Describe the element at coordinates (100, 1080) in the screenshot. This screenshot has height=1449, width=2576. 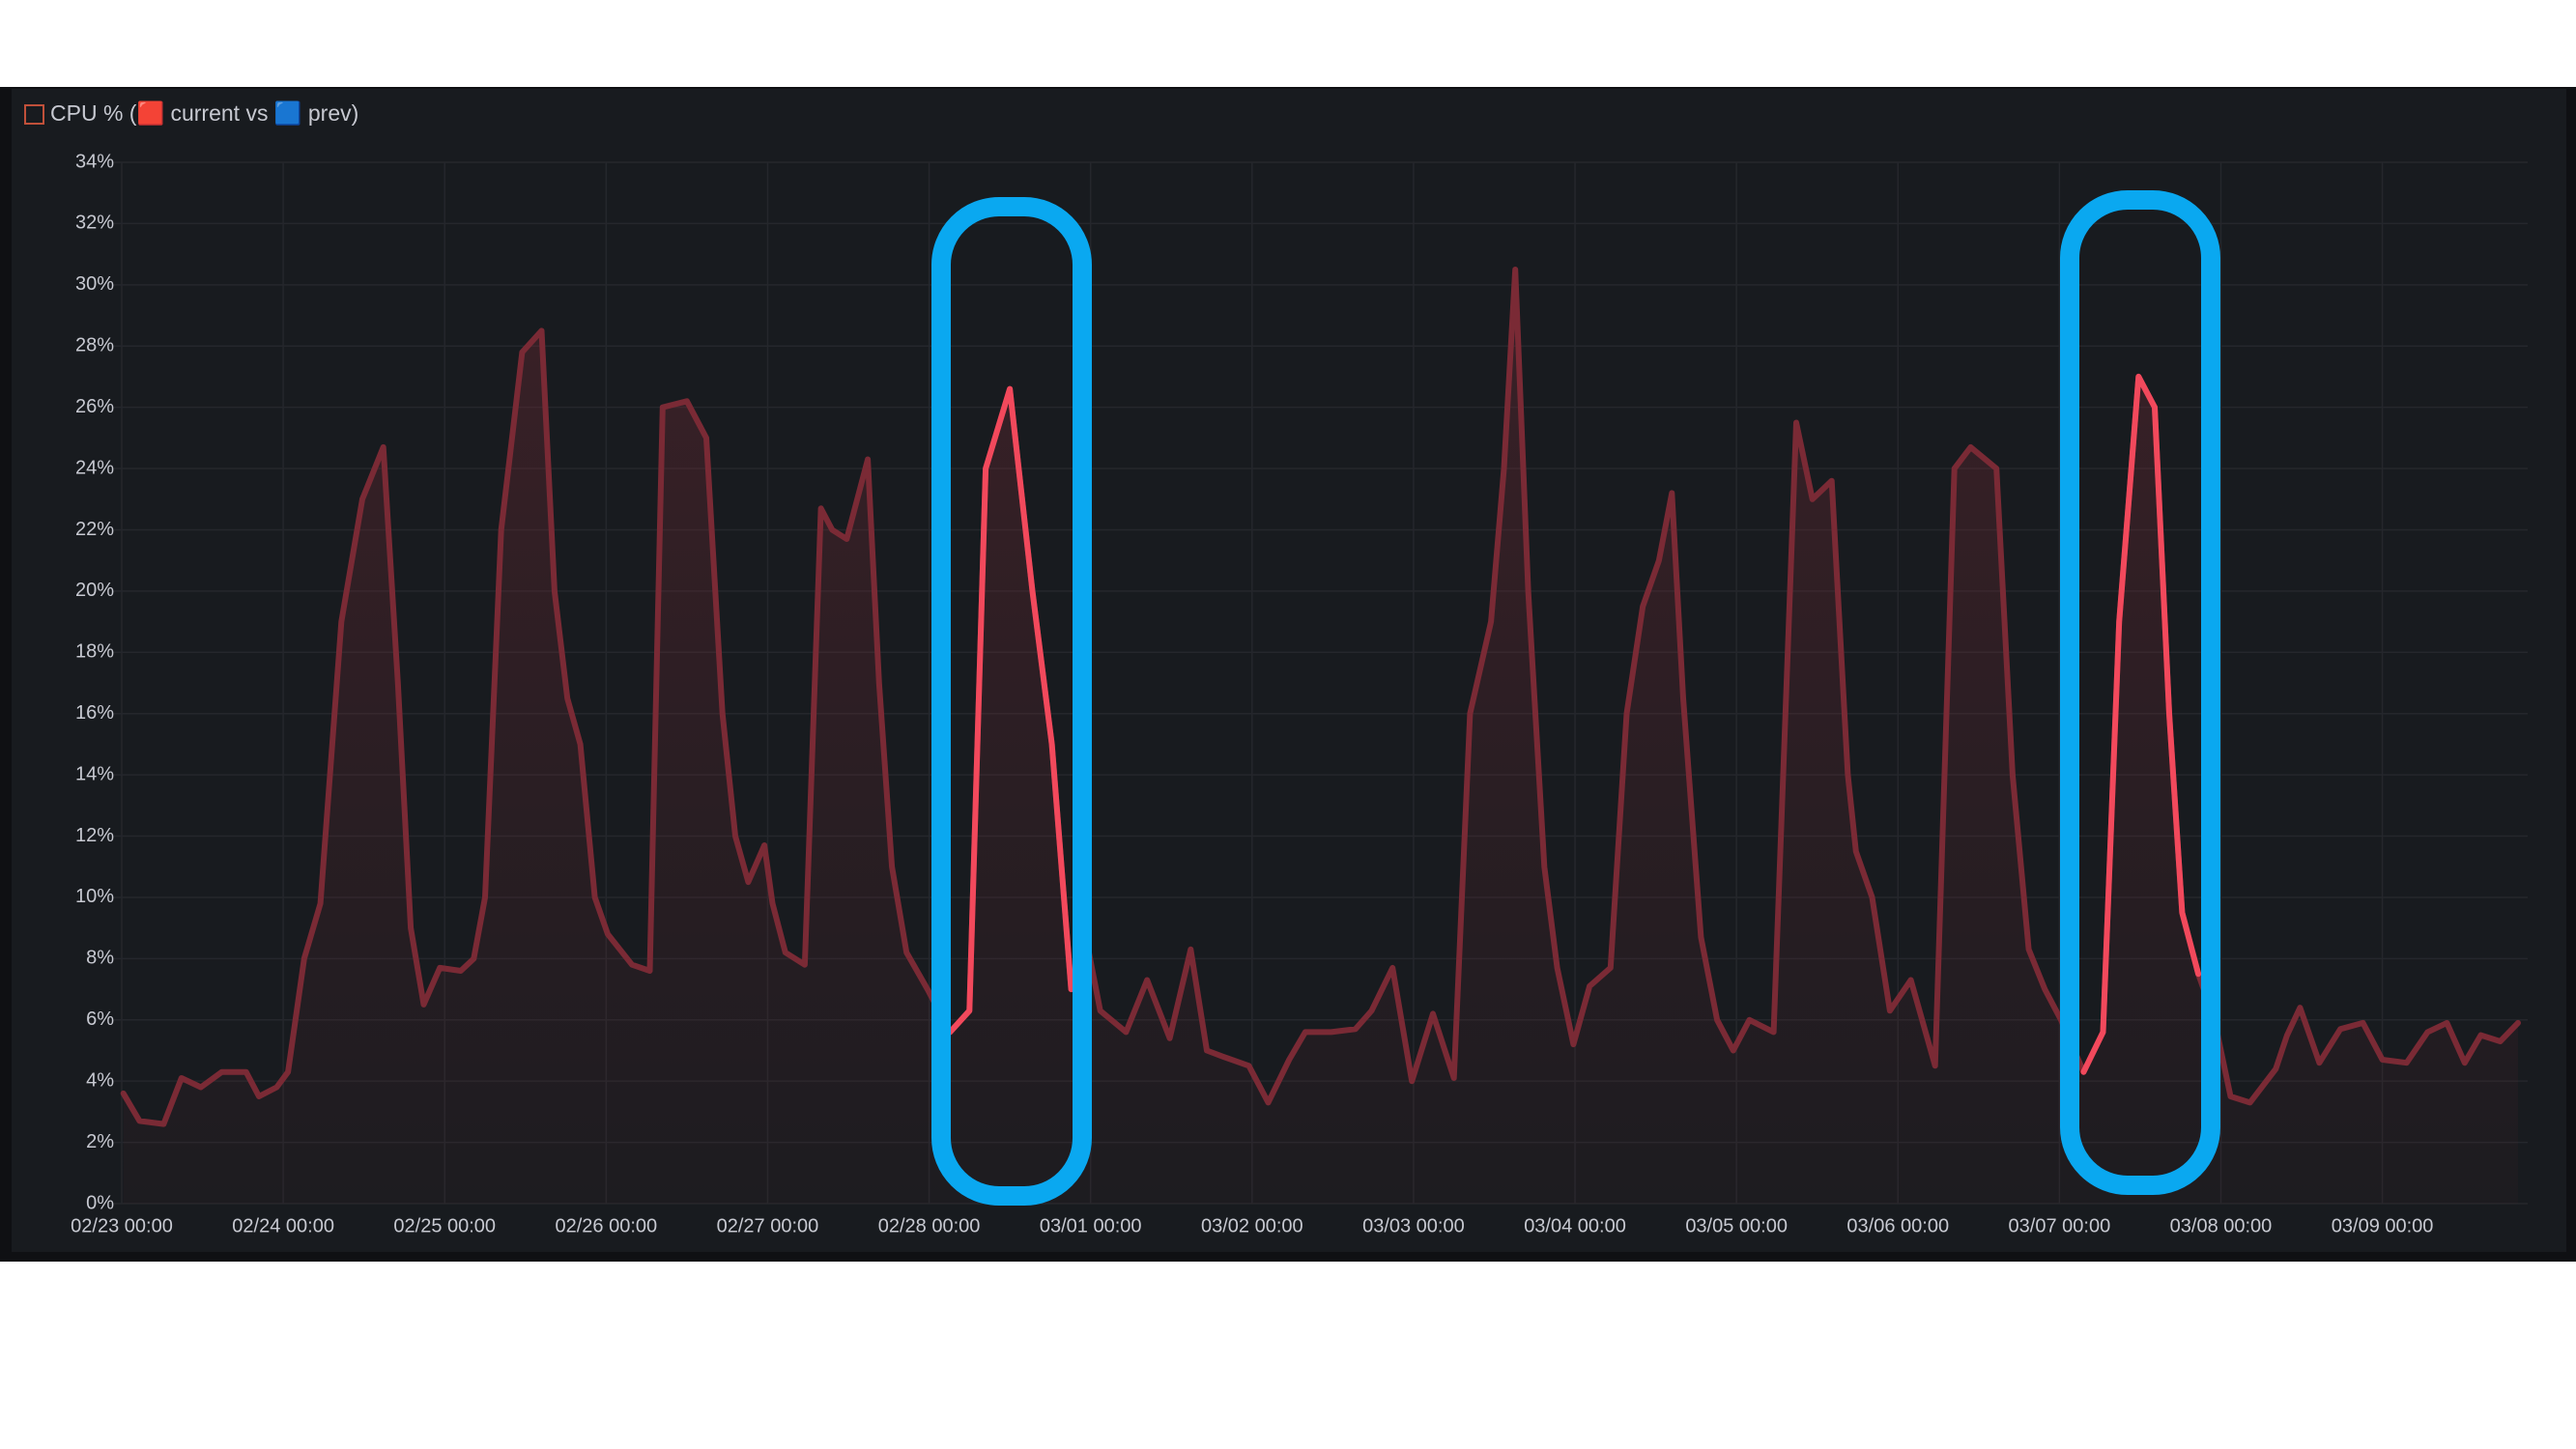
I see `y-tick-label: 4%` at that location.